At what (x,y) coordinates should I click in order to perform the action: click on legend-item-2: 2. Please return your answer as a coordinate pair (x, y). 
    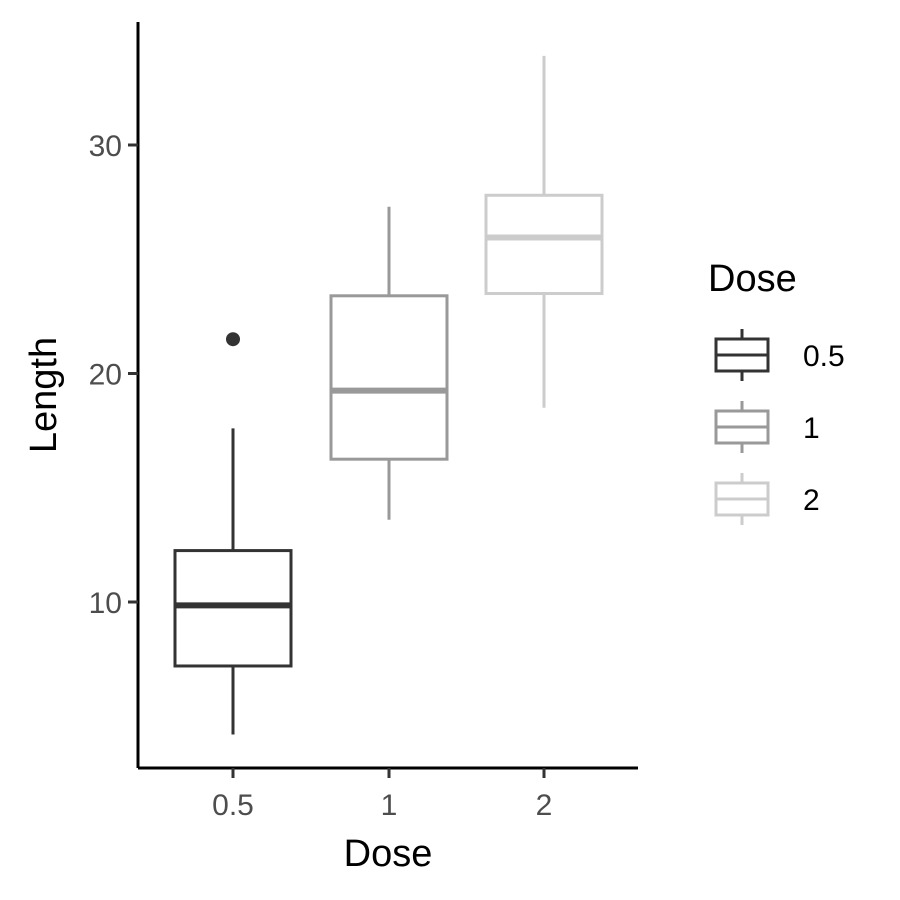
    Looking at the image, I should click on (767, 499).